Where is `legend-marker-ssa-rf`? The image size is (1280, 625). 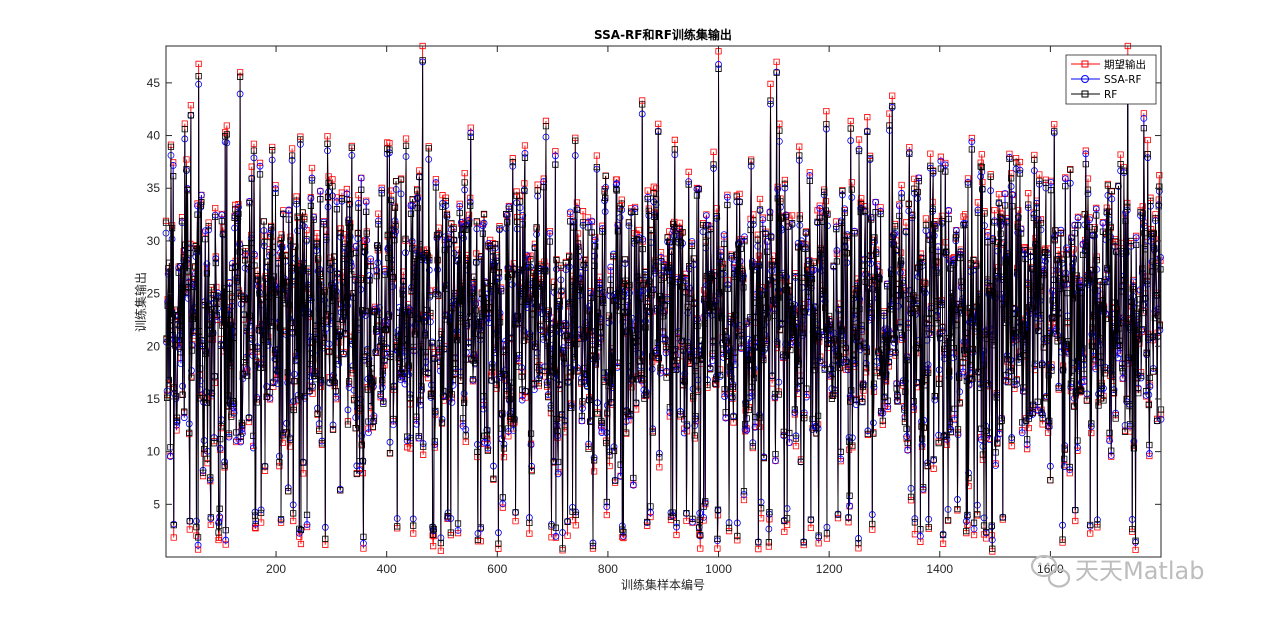 legend-marker-ssa-rf is located at coordinates (1085, 79).